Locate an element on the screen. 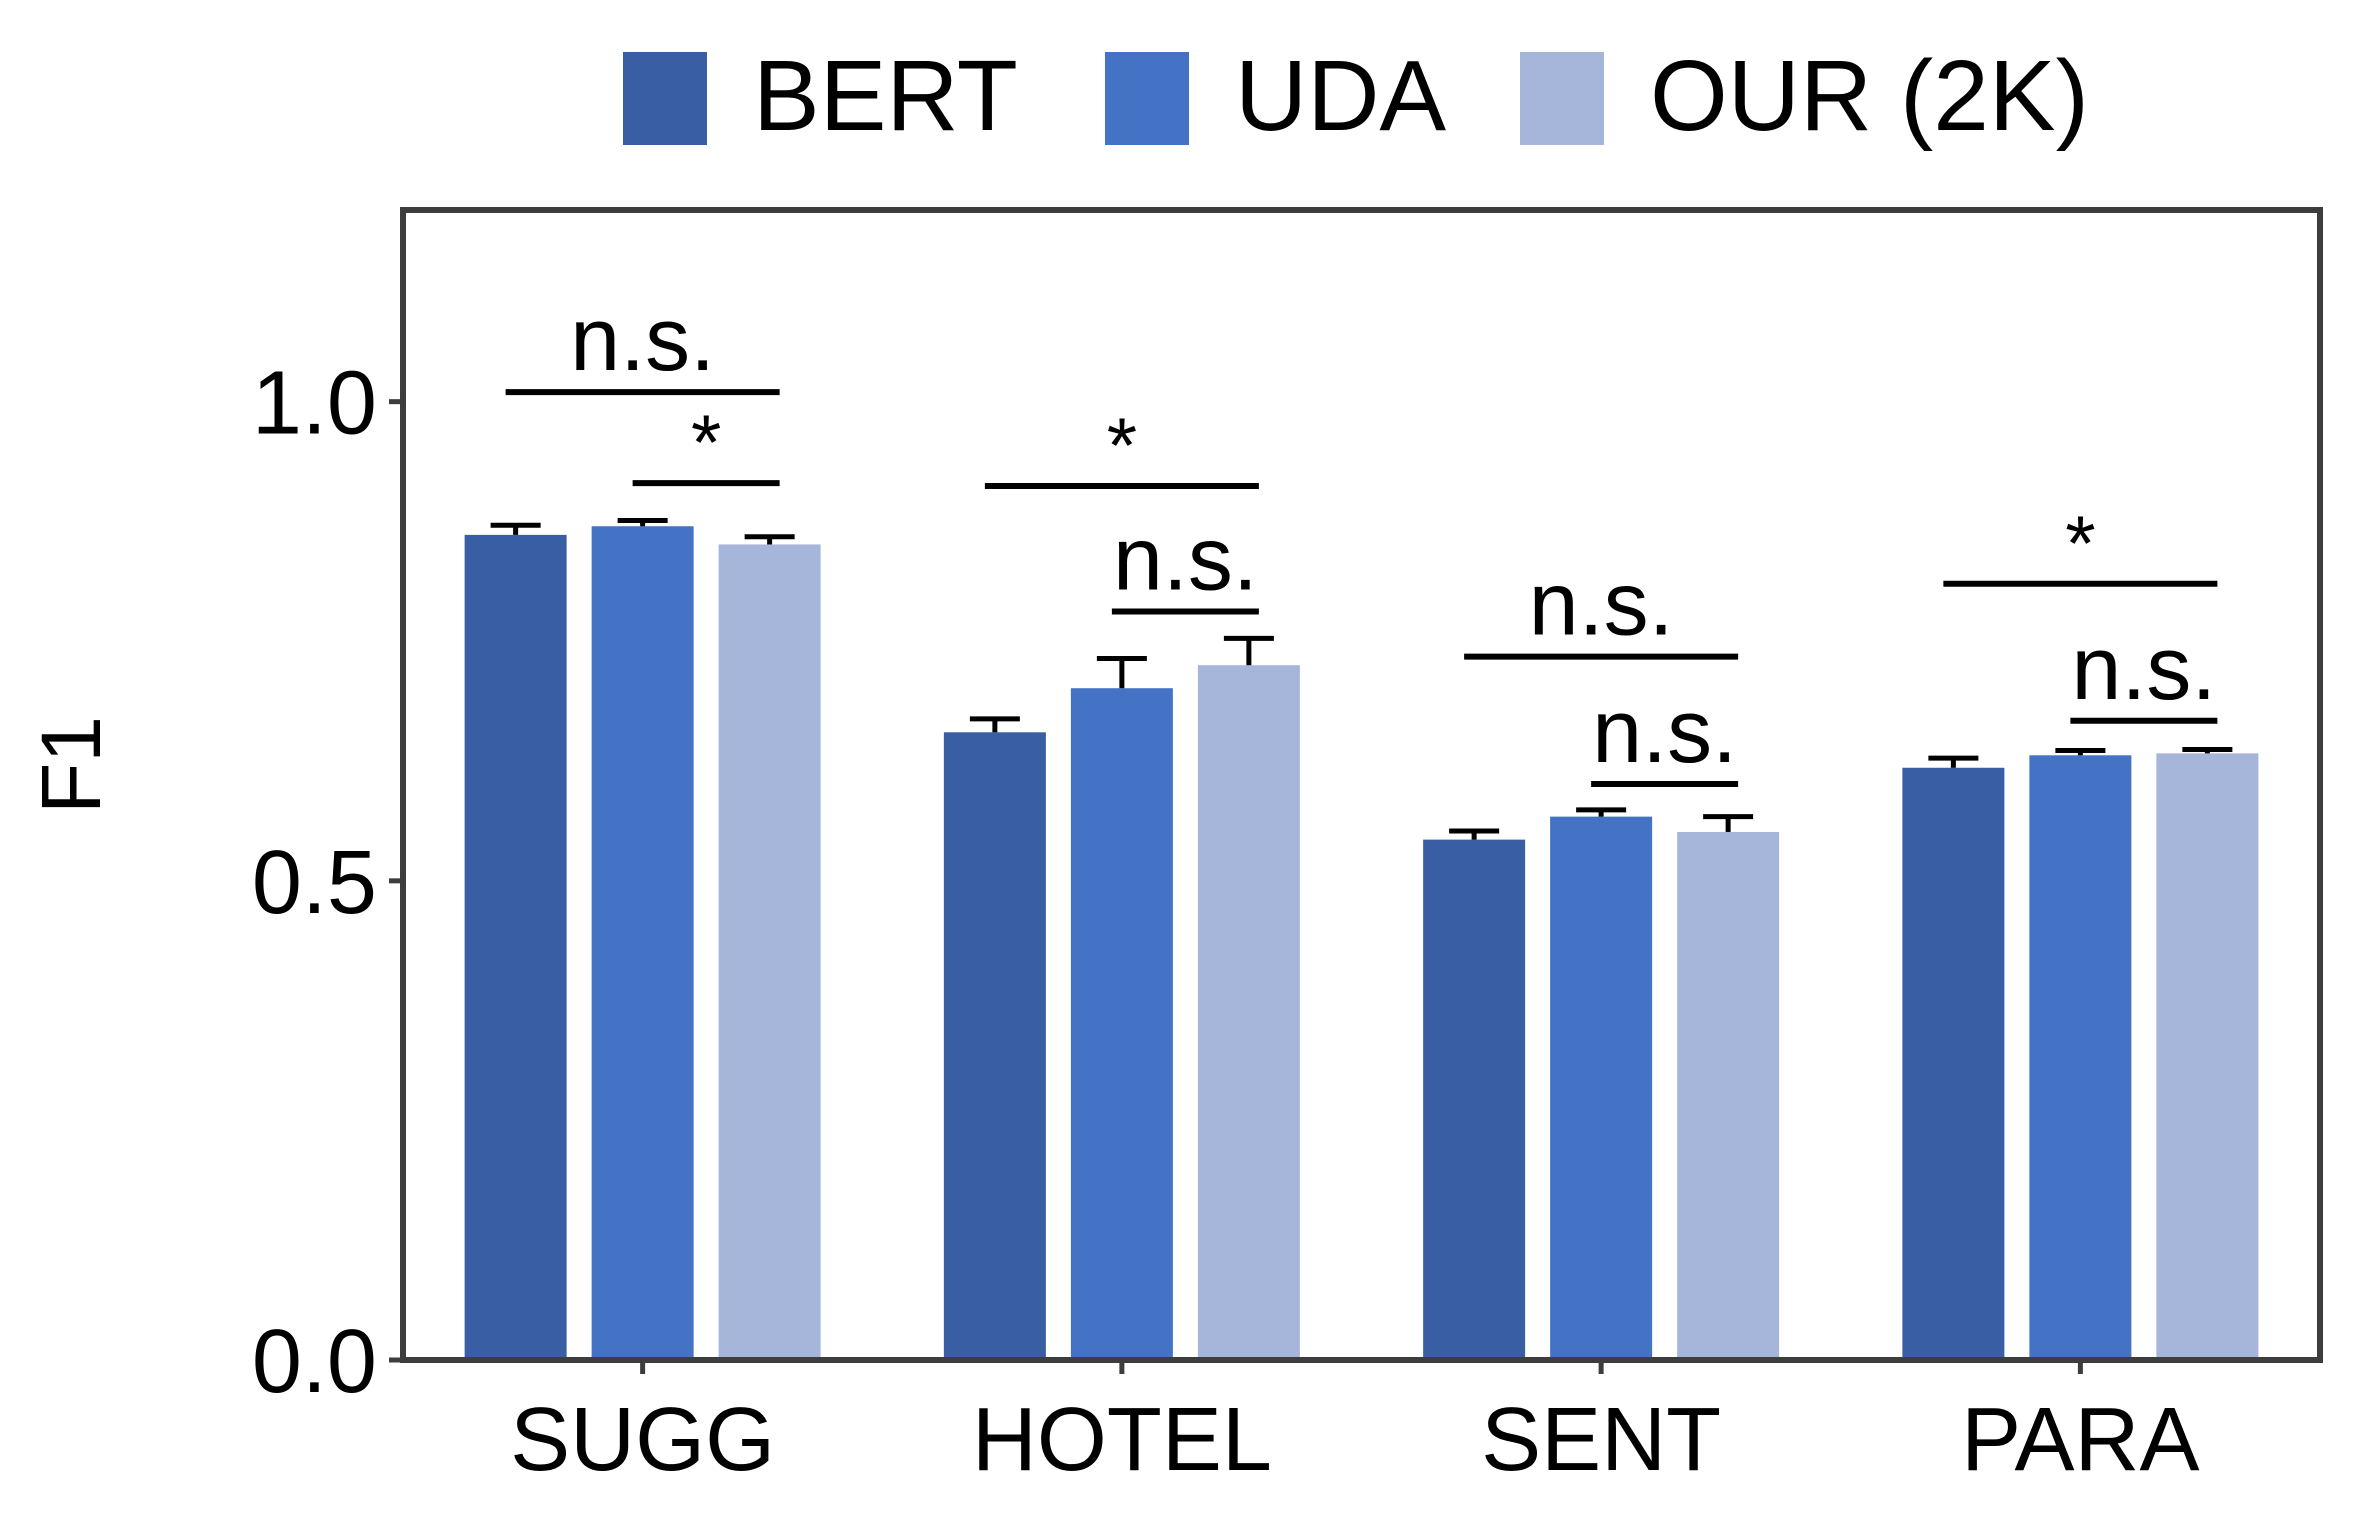  legend-item: OUR (2K) is located at coordinates (1804, 96).